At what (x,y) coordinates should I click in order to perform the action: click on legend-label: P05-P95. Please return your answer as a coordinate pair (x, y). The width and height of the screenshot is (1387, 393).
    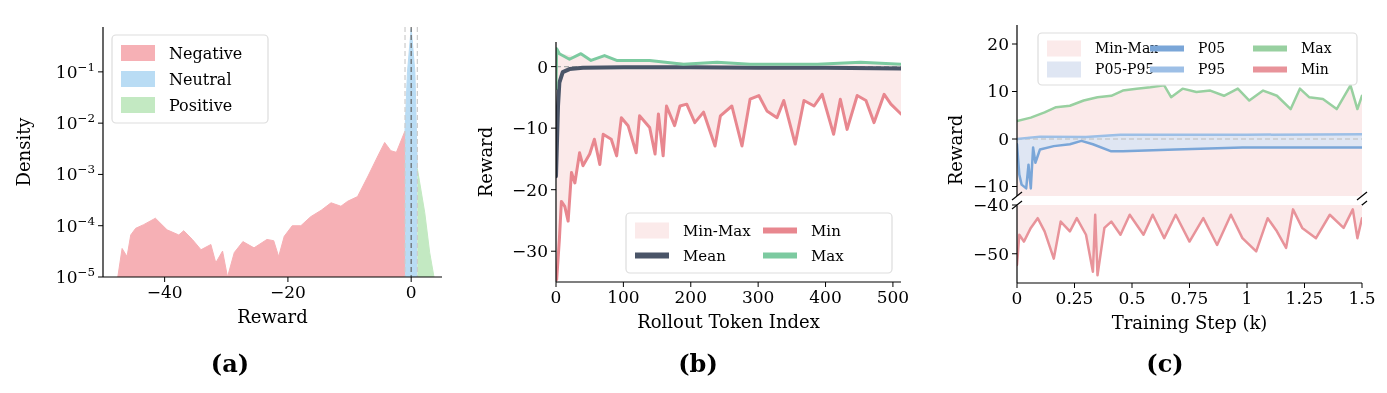
    Looking at the image, I should click on (1125, 69).